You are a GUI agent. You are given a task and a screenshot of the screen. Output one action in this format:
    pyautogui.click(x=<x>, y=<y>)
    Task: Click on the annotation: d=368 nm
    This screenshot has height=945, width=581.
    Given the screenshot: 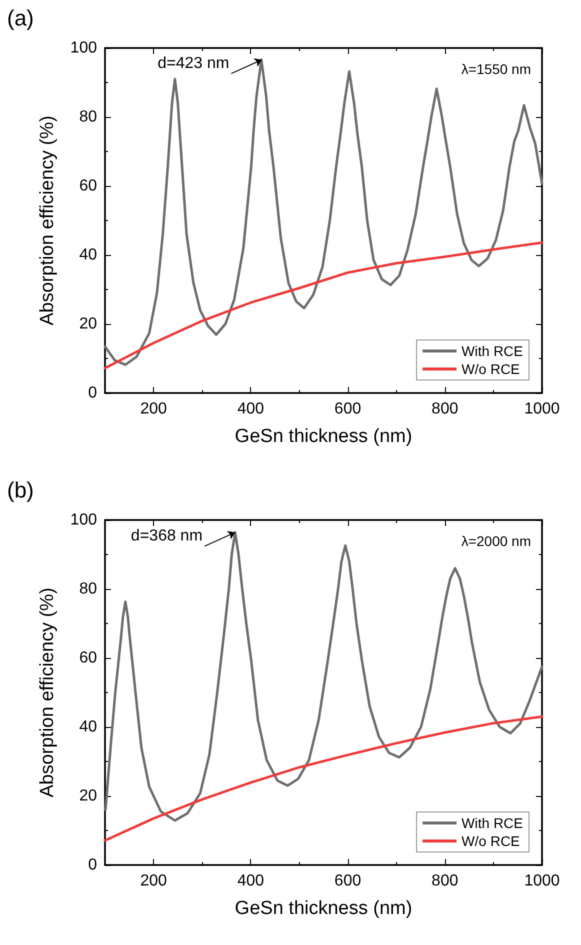 What is the action you would take?
    pyautogui.click(x=166, y=536)
    